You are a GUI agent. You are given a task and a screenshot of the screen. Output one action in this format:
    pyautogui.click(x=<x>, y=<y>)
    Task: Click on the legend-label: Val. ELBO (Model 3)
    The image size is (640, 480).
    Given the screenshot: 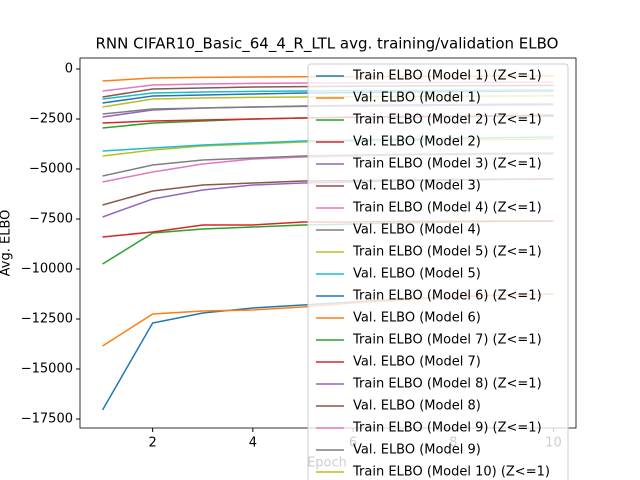 What is the action you would take?
    pyautogui.click(x=417, y=186)
    